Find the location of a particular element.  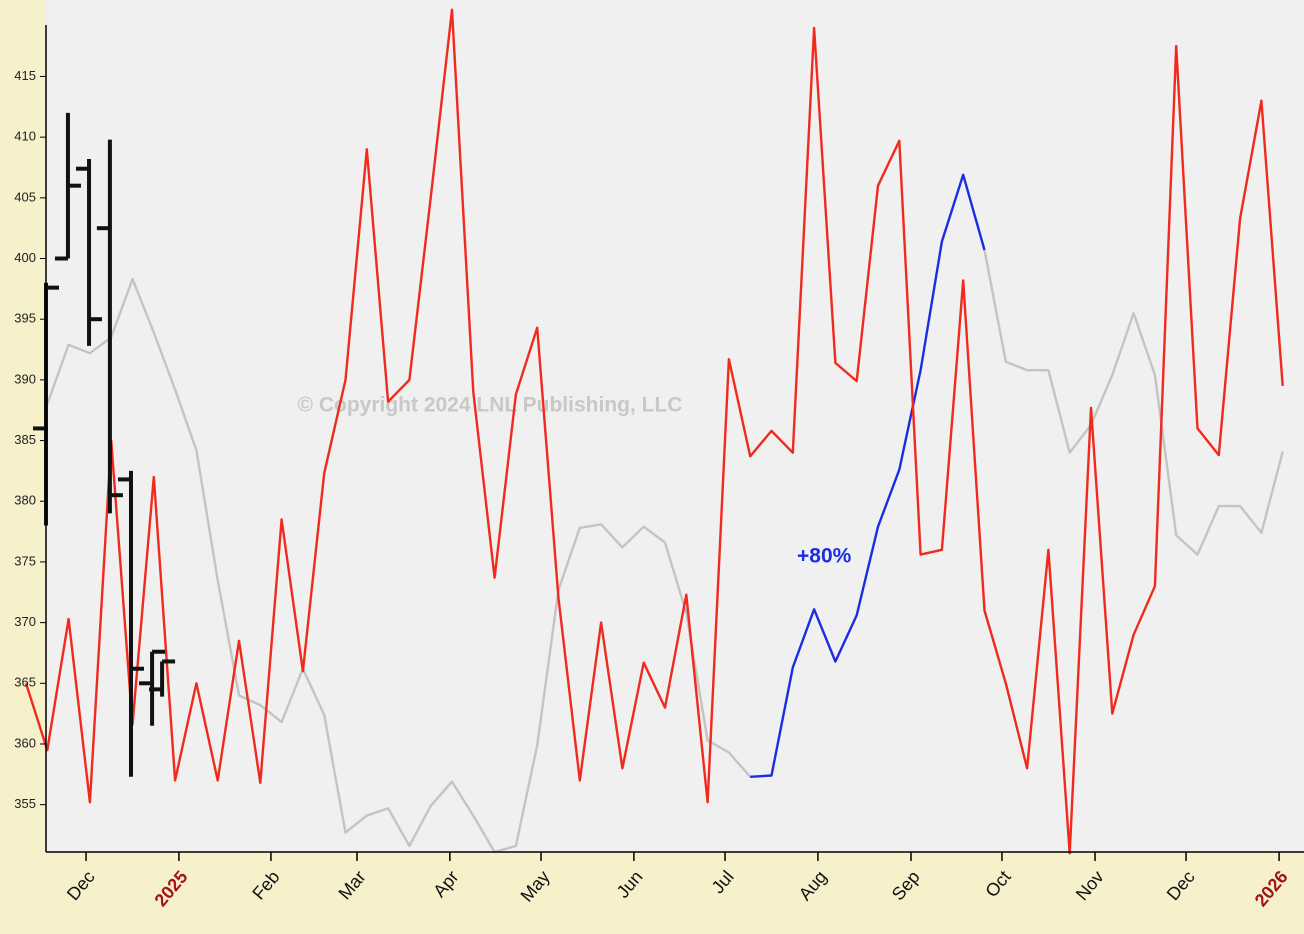

y-tick-label: 415 is located at coordinates (25, 75).